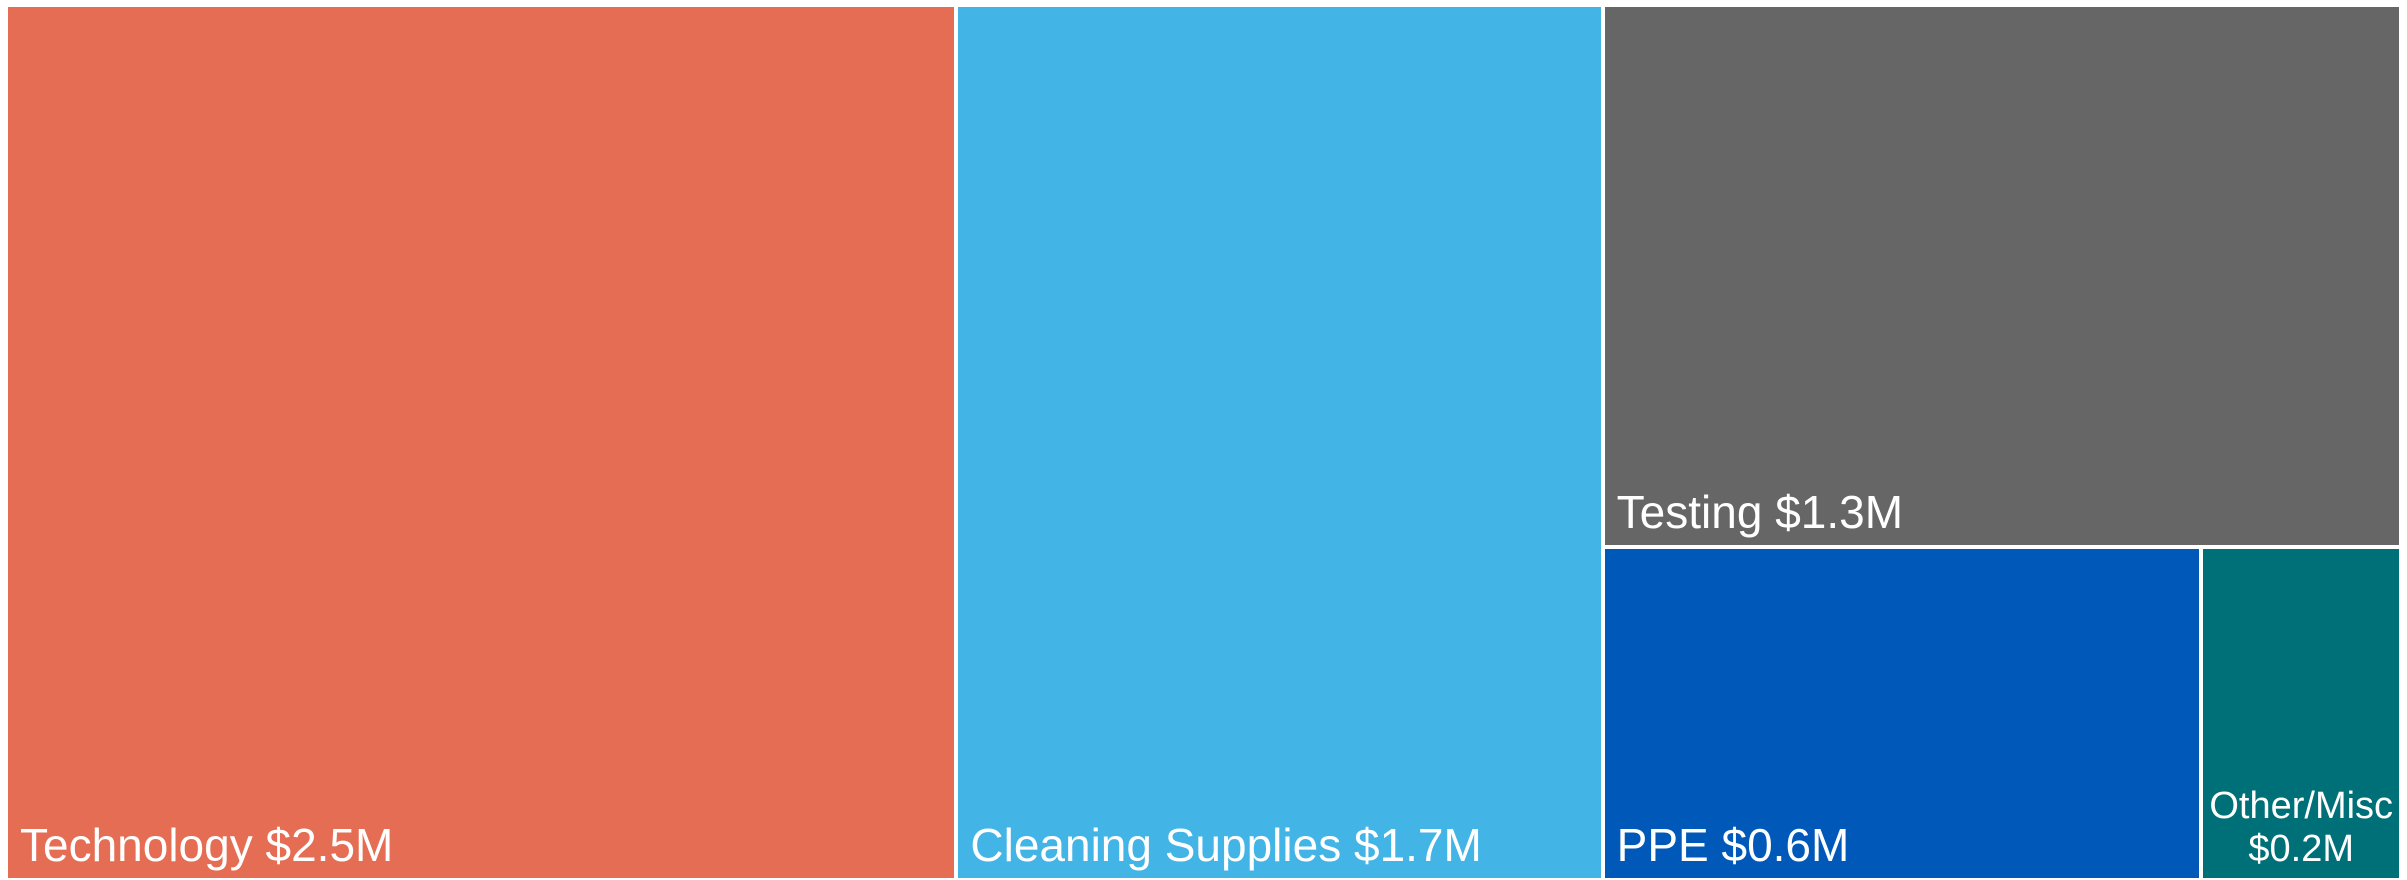 Image resolution: width=2407 pixels, height=880 pixels. Describe the element at coordinates (2005, 512) in the screenshot. I see `tile-label: Testing $1.3M` at that location.